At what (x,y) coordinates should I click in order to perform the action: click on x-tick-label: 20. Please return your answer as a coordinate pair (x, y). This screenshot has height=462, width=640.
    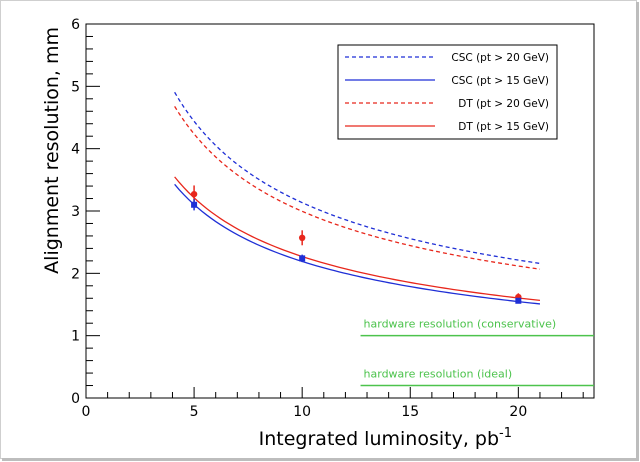
    Looking at the image, I should click on (518, 412).